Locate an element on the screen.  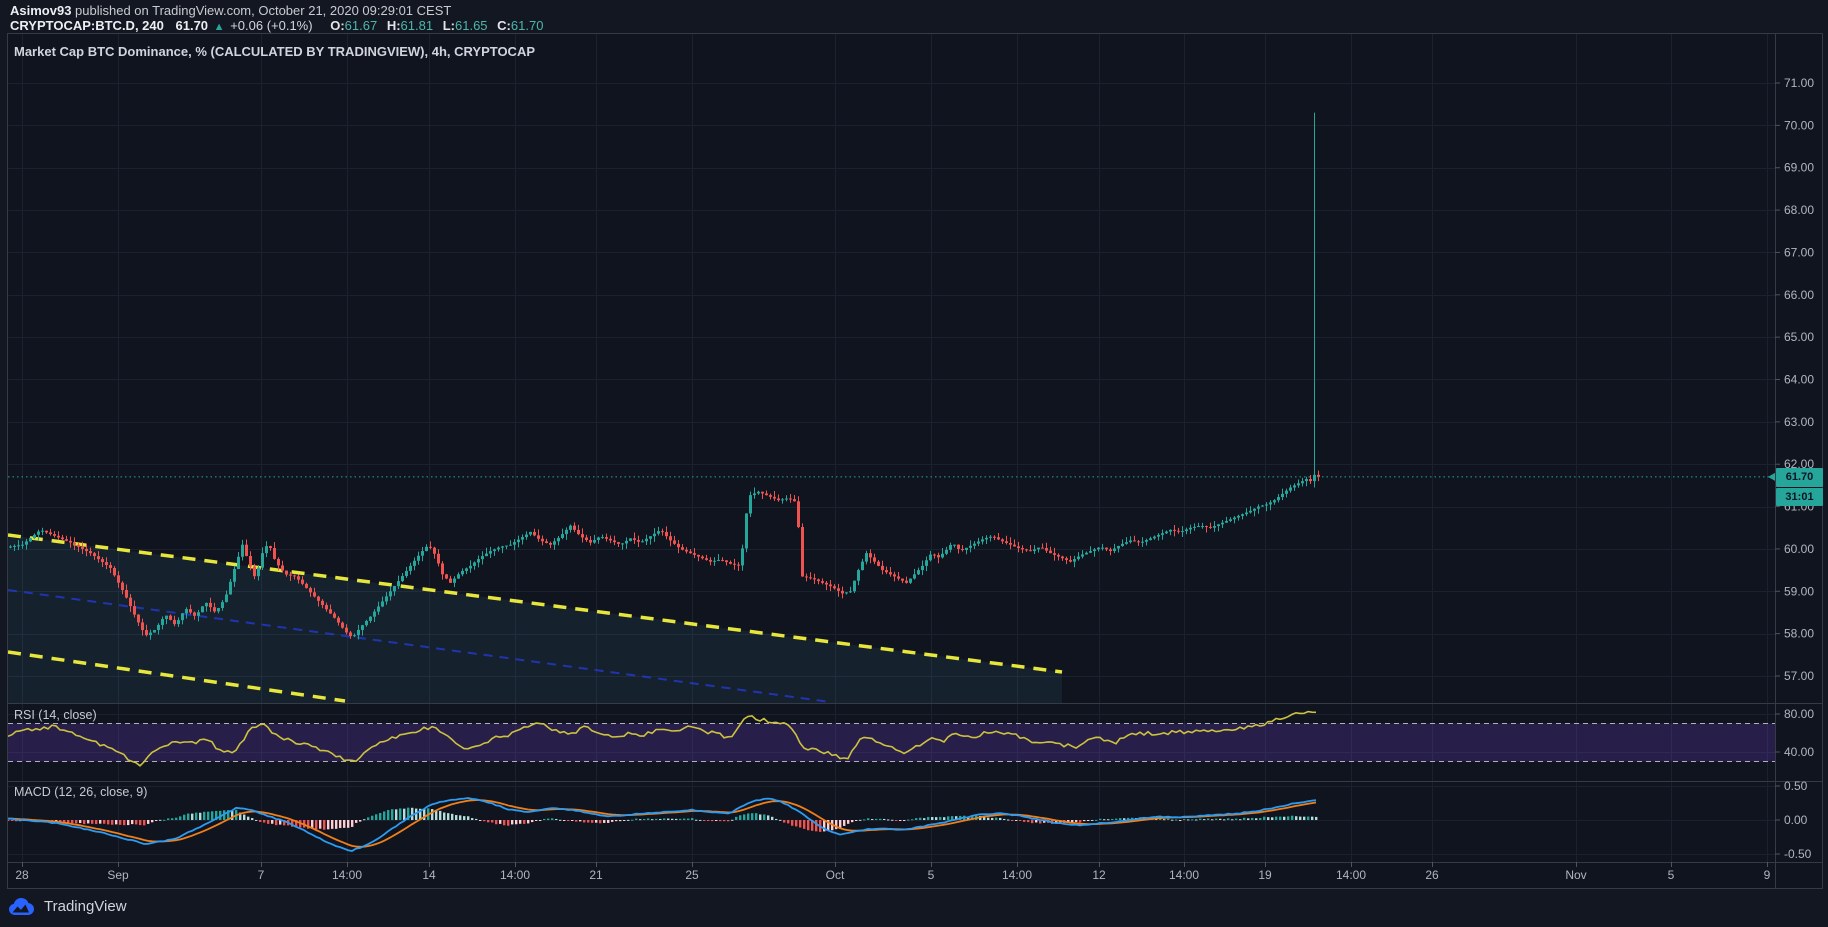
lower-yellow-trendline is located at coordinates (177, 676).